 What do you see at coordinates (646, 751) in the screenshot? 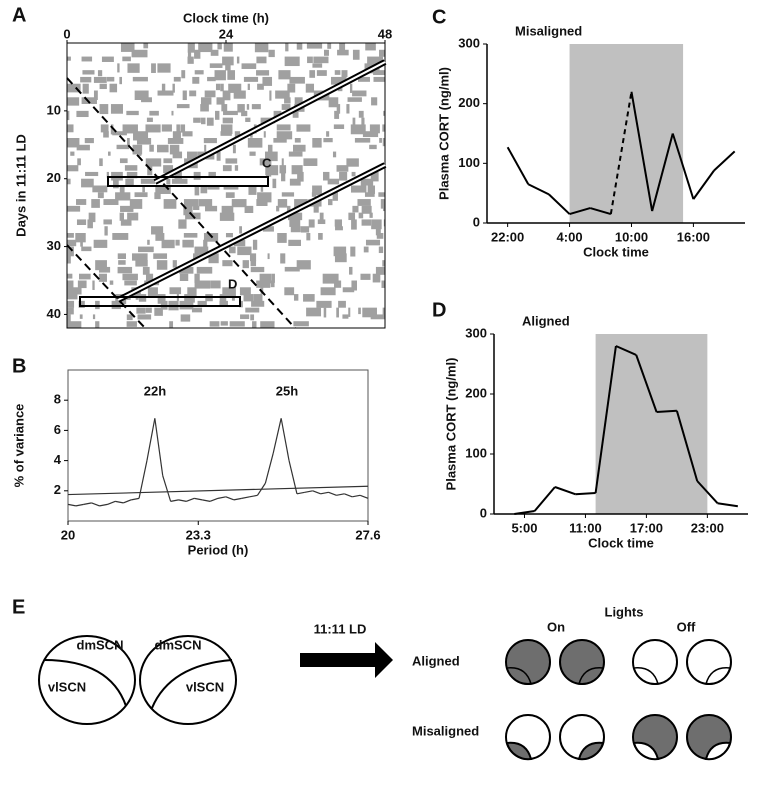
I see `mini-sector` at bounding box center [646, 751].